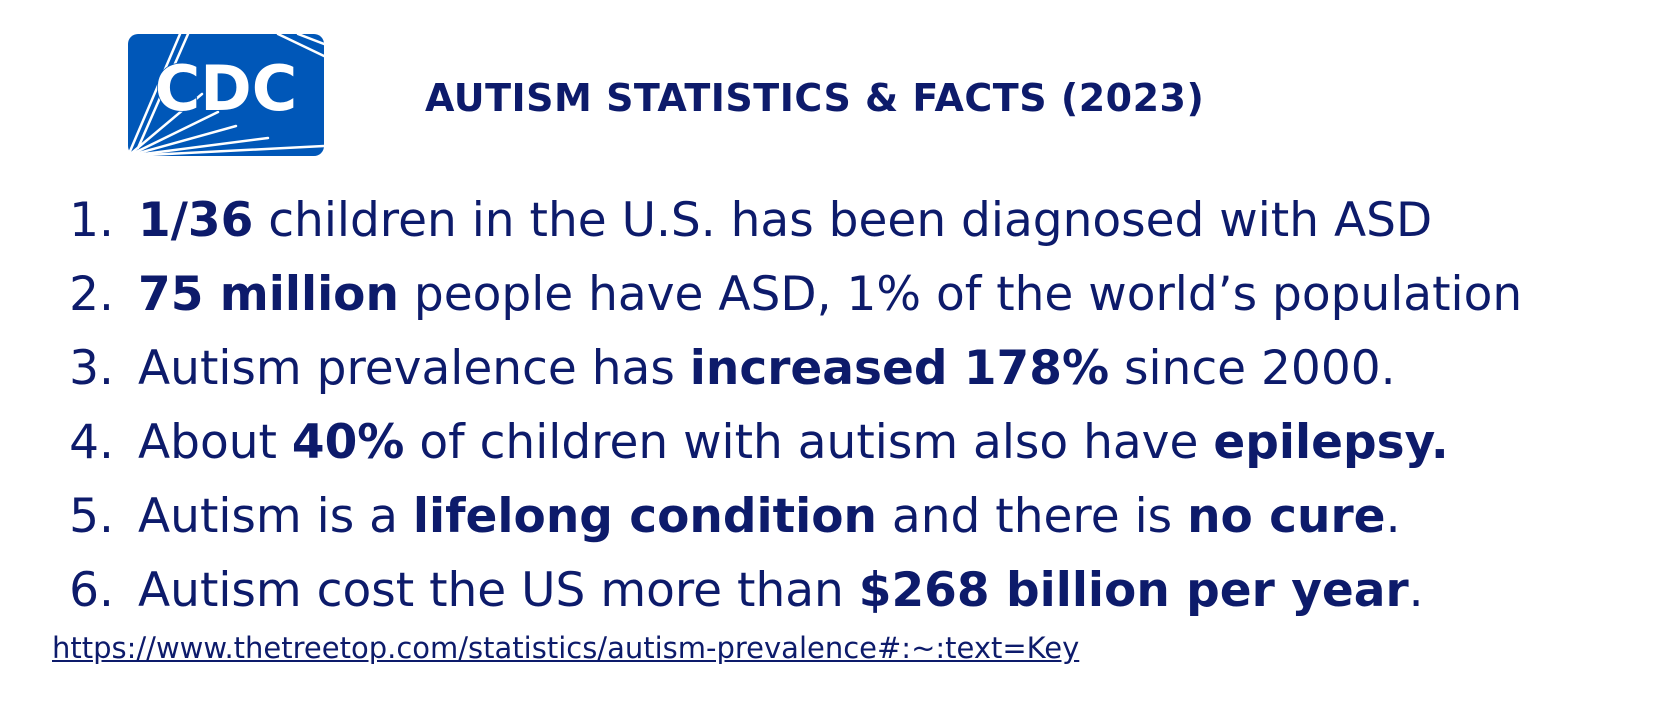 The width and height of the screenshot is (1679, 712). What do you see at coordinates (196, 220) in the screenshot?
I see `fact-highlight: 1/36` at bounding box center [196, 220].